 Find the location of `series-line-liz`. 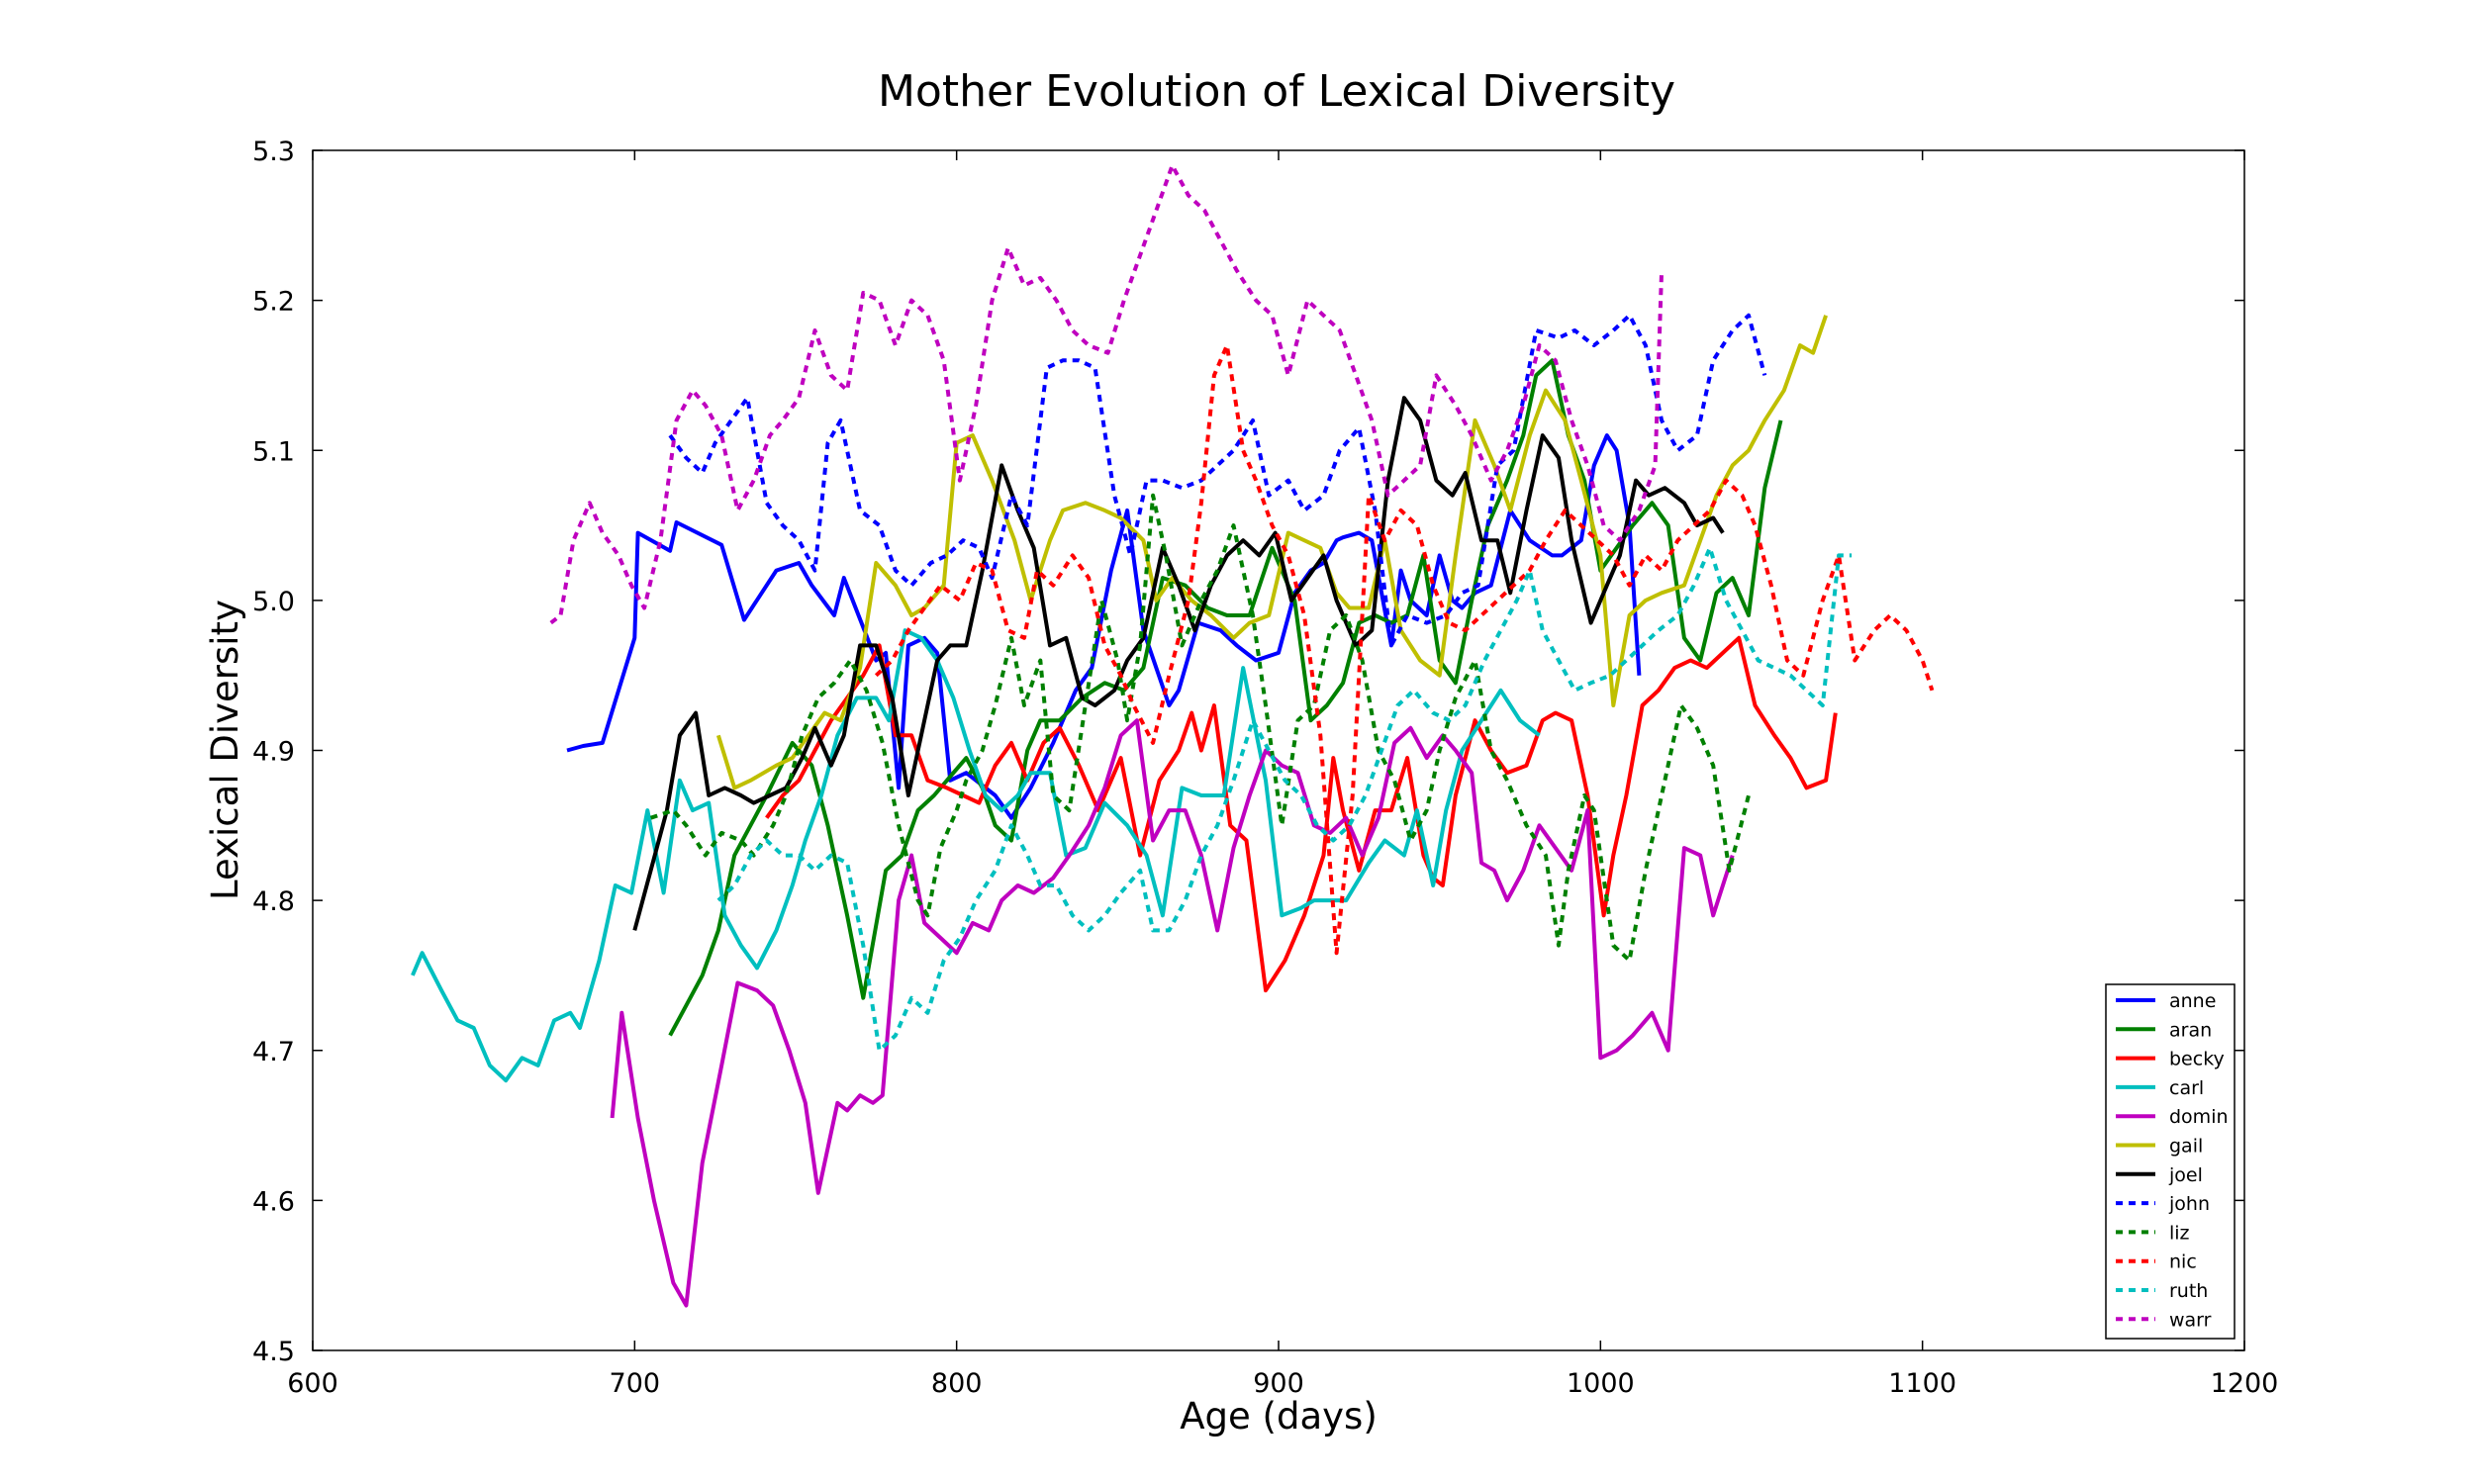

series-line-liz is located at coordinates (1200, 728).